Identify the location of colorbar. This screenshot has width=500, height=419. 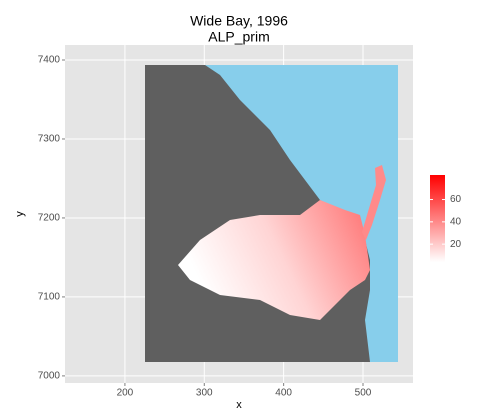
(437, 218).